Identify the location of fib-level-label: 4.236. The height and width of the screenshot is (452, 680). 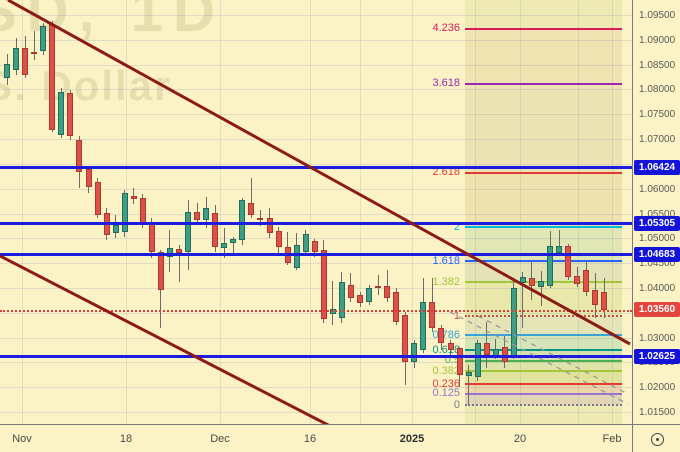
(446, 28).